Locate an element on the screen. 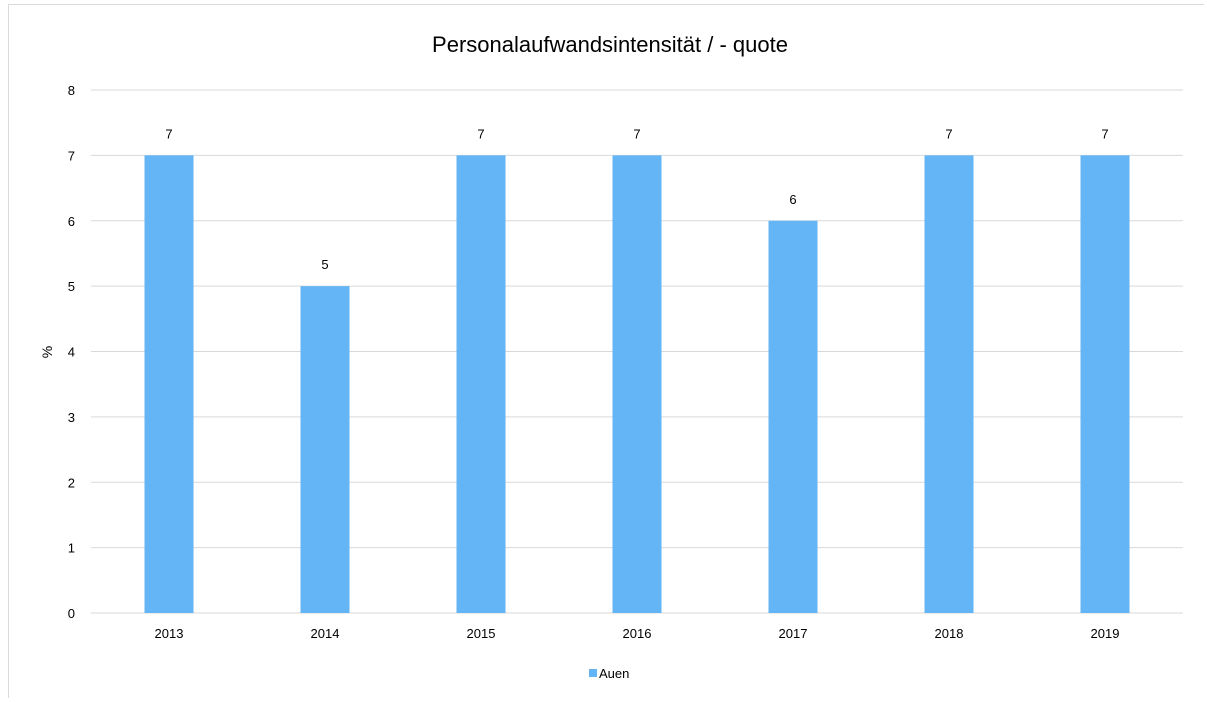 The width and height of the screenshot is (1207, 702). y-tick-label: 4 is located at coordinates (71, 352).